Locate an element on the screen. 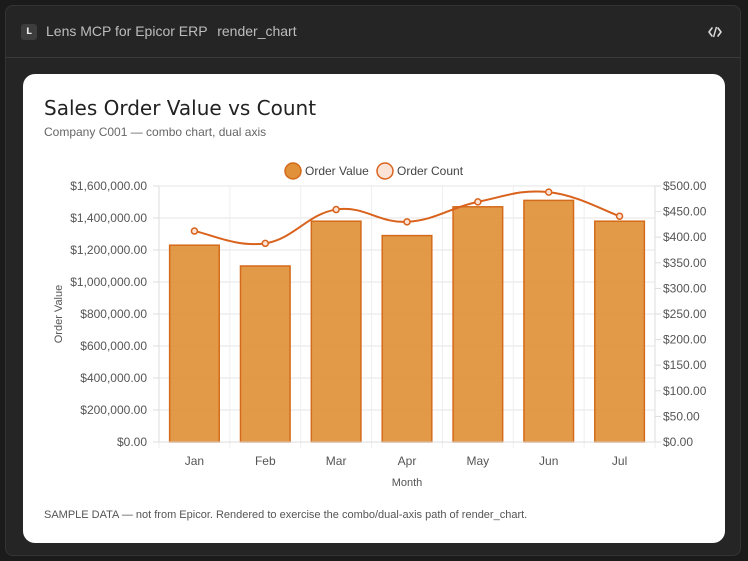 This screenshot has width=748, height=561. point-apr is located at coordinates (407, 222).